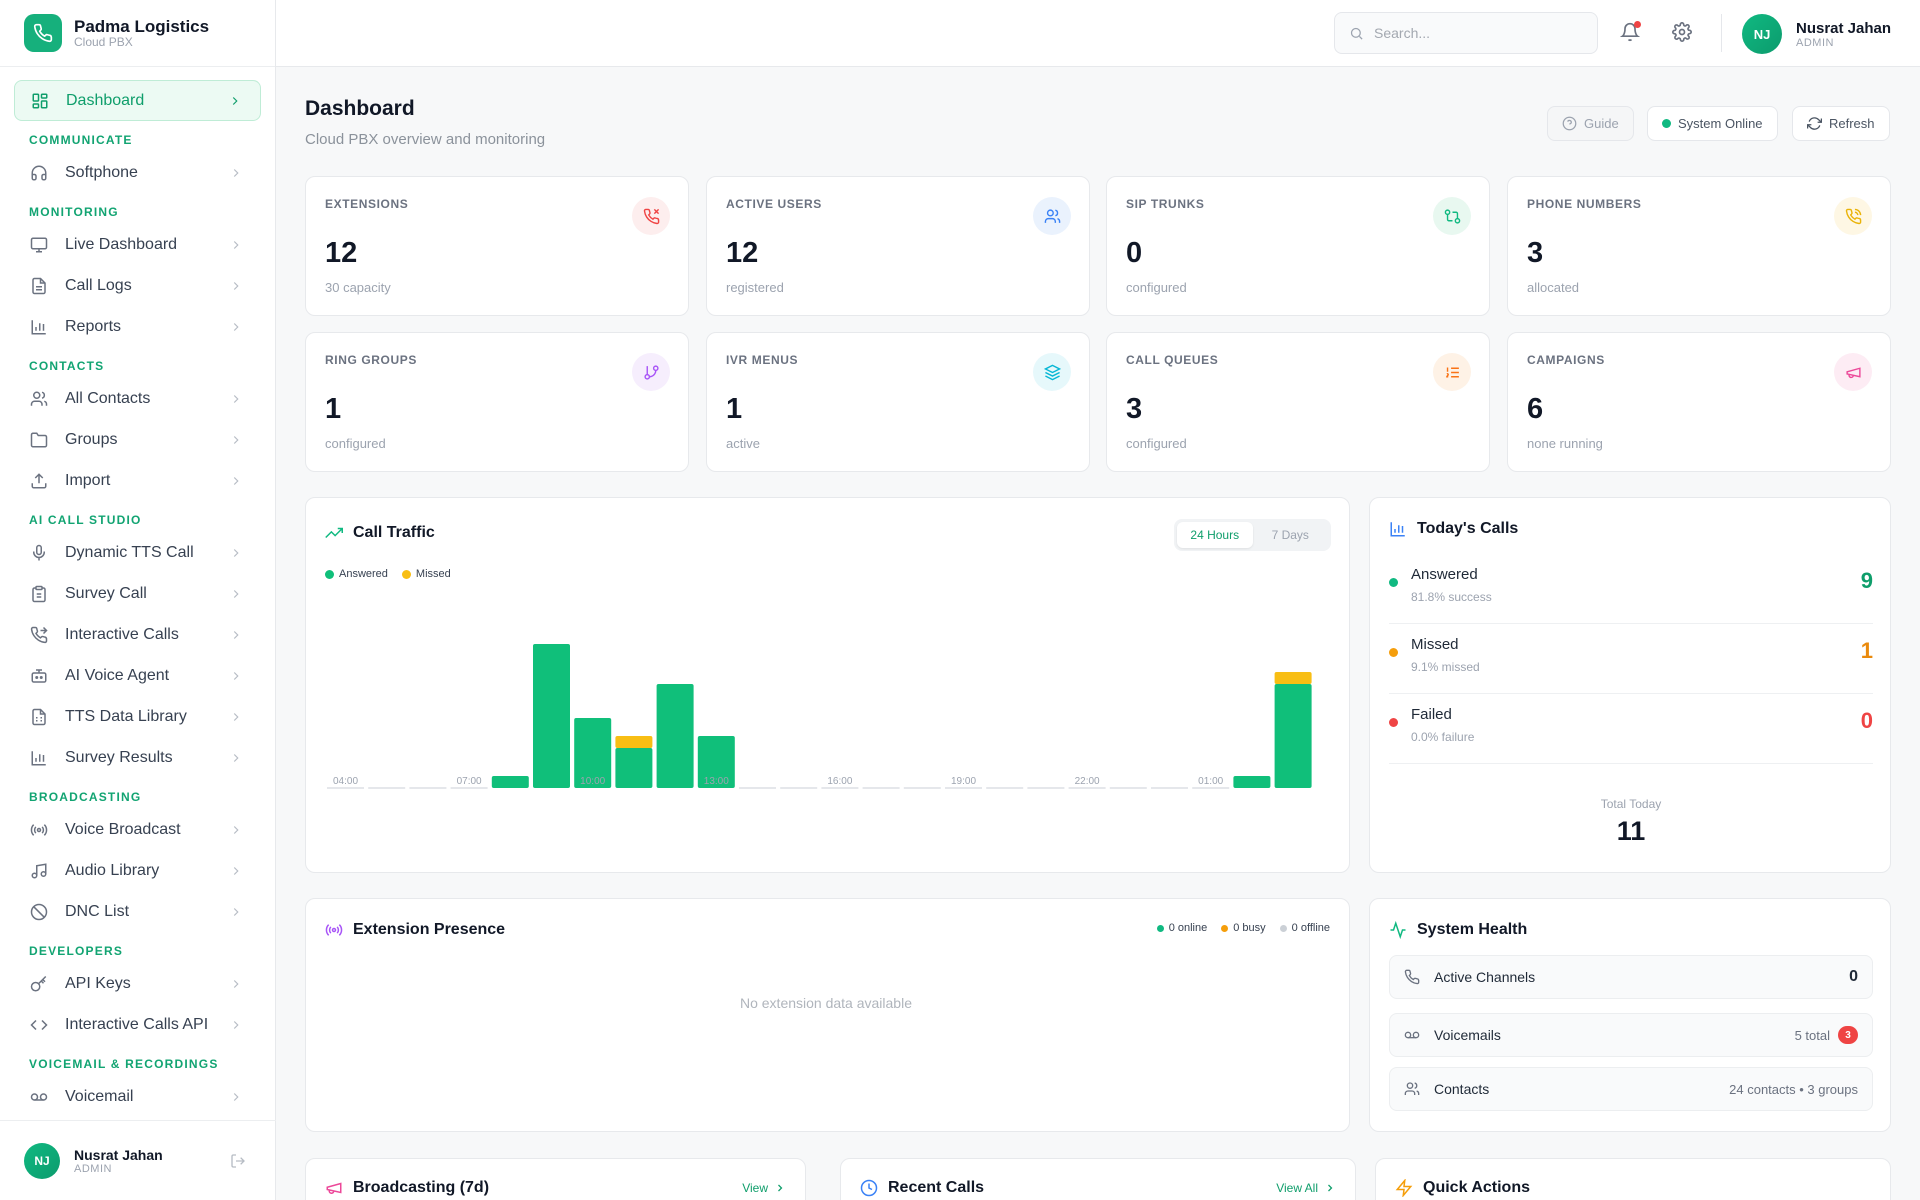 This screenshot has width=1920, height=1200. Describe the element at coordinates (1298, 246) in the screenshot. I see `stat-card-sip-trunks: SIP TRUNKS 0 configured` at that location.